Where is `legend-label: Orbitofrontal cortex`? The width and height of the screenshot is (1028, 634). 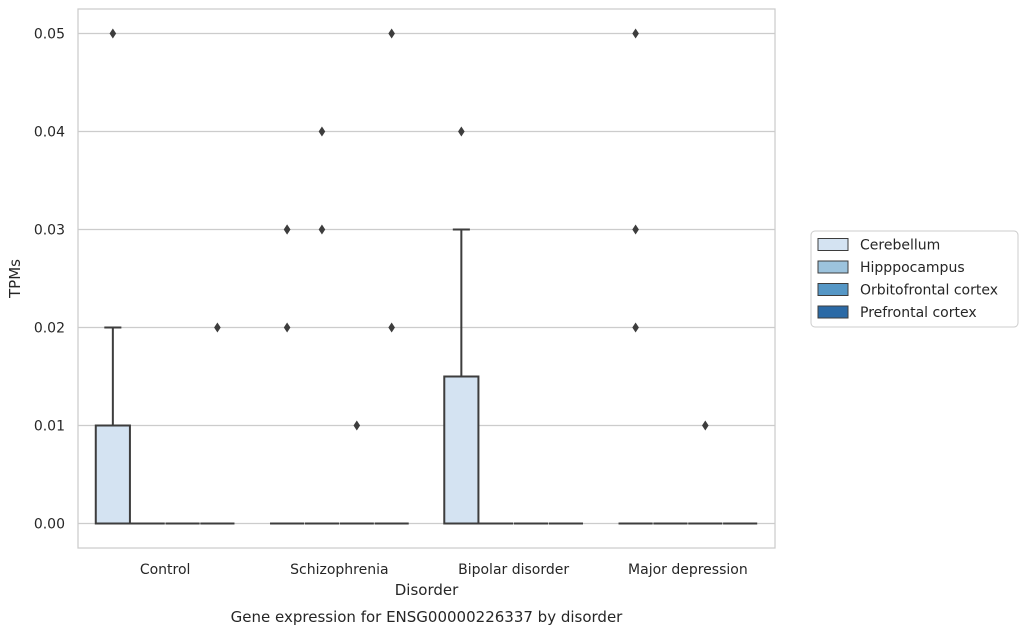 legend-label: Orbitofrontal cortex is located at coordinates (929, 291).